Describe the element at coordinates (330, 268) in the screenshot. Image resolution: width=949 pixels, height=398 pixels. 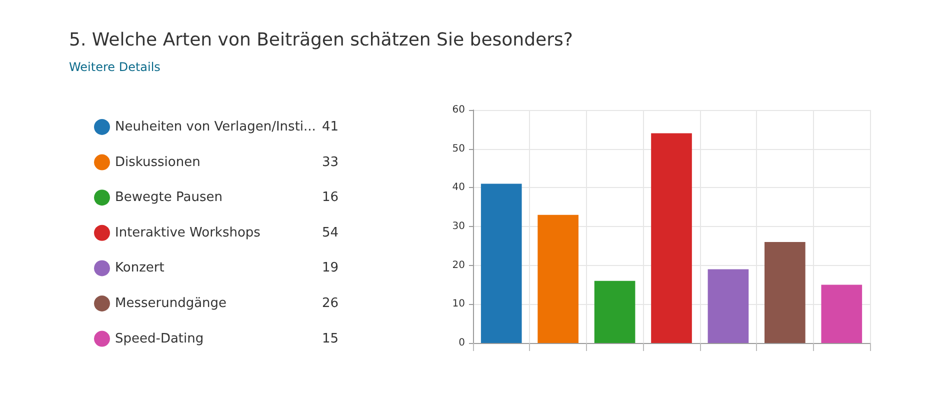
I see `text: 19` at that location.